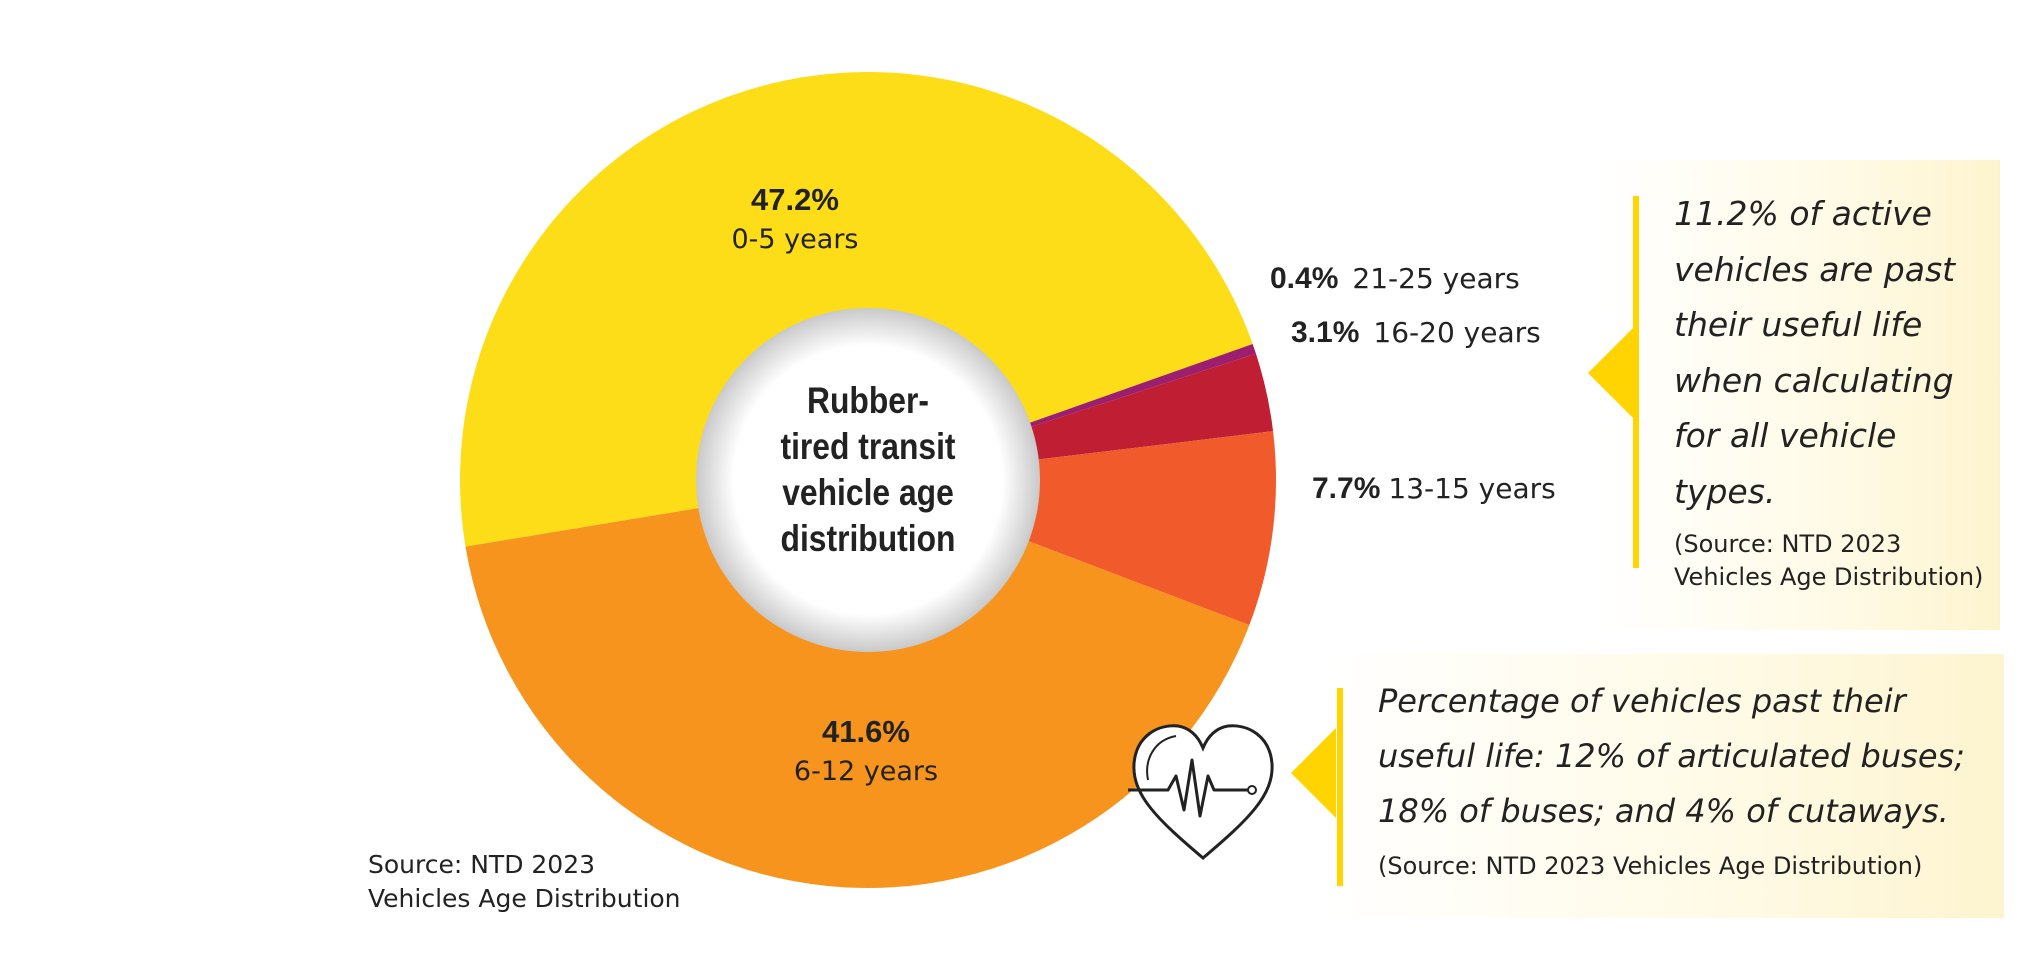 This screenshot has height=969, width=2038. I want to click on slice-label-13-15-years: 7.7% 13-15 years, so click(1434, 489).